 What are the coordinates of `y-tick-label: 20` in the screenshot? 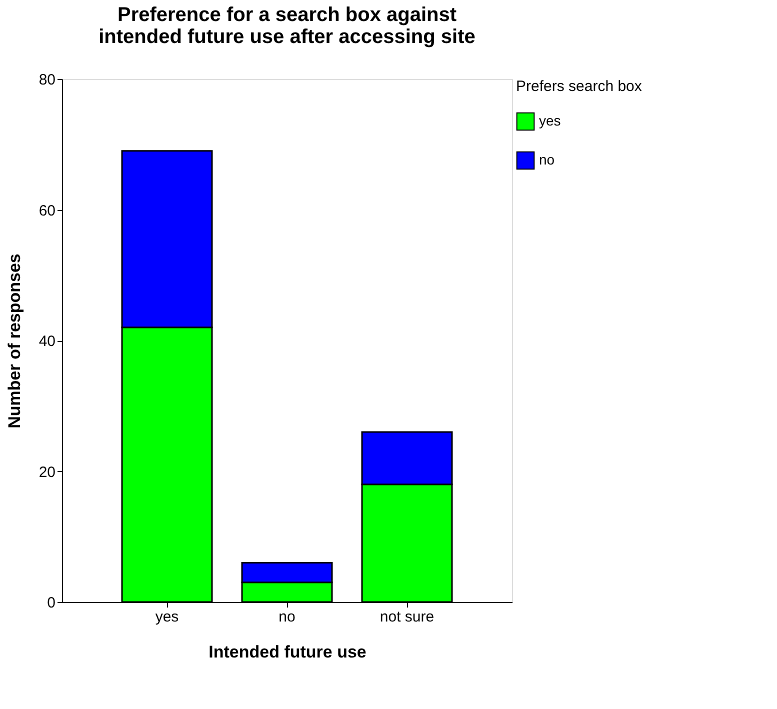 It's located at (47, 472).